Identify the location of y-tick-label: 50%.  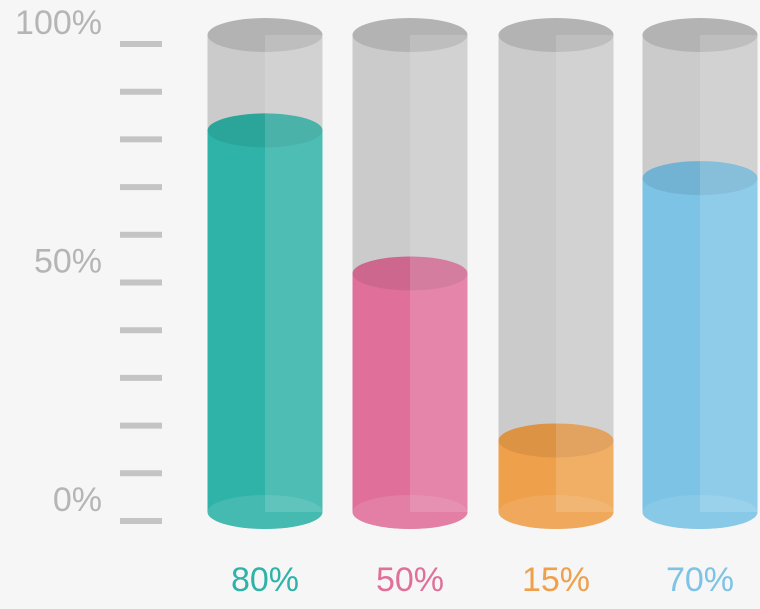
(68, 261).